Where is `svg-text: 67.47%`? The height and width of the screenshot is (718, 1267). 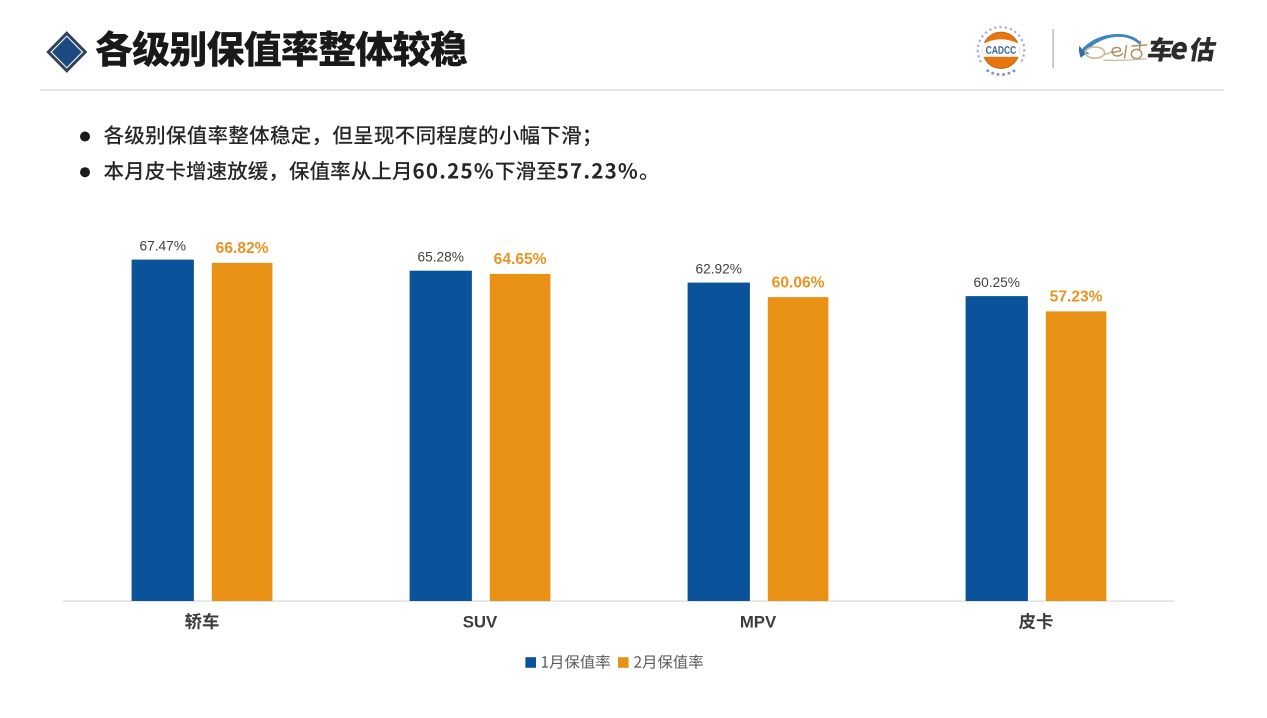
svg-text: 67.47% is located at coordinates (162, 245).